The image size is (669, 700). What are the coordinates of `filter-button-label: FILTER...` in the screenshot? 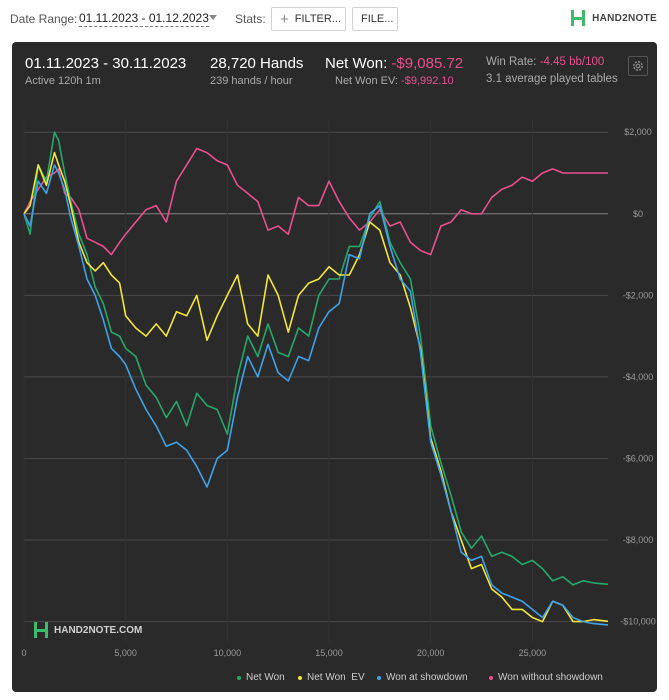 It's located at (318, 19).